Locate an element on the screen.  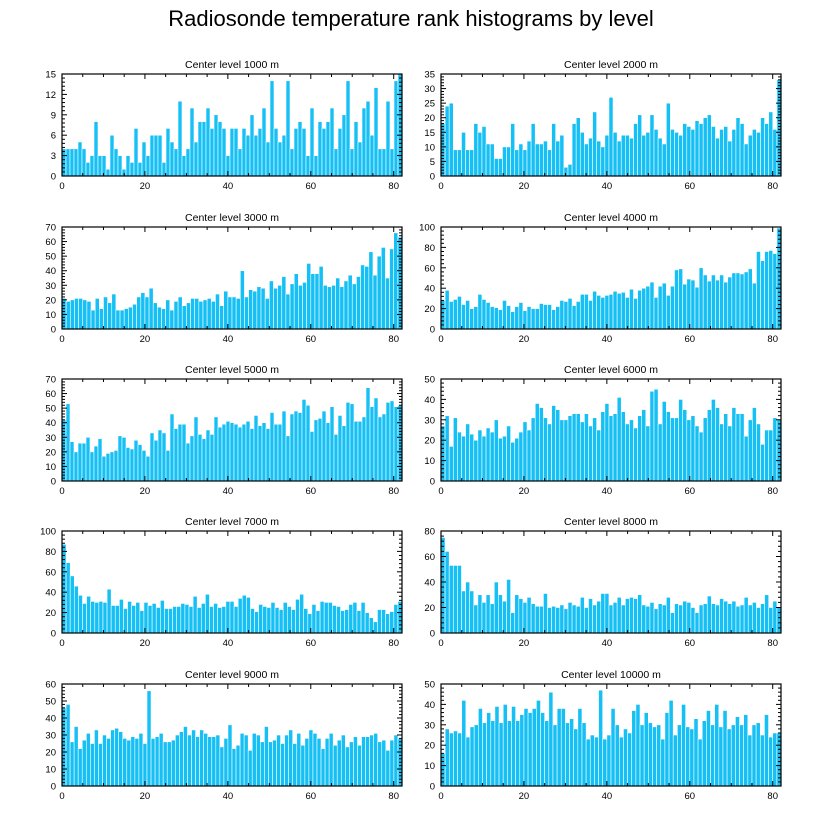
x-tick-label: 0 is located at coordinates (440, 491).